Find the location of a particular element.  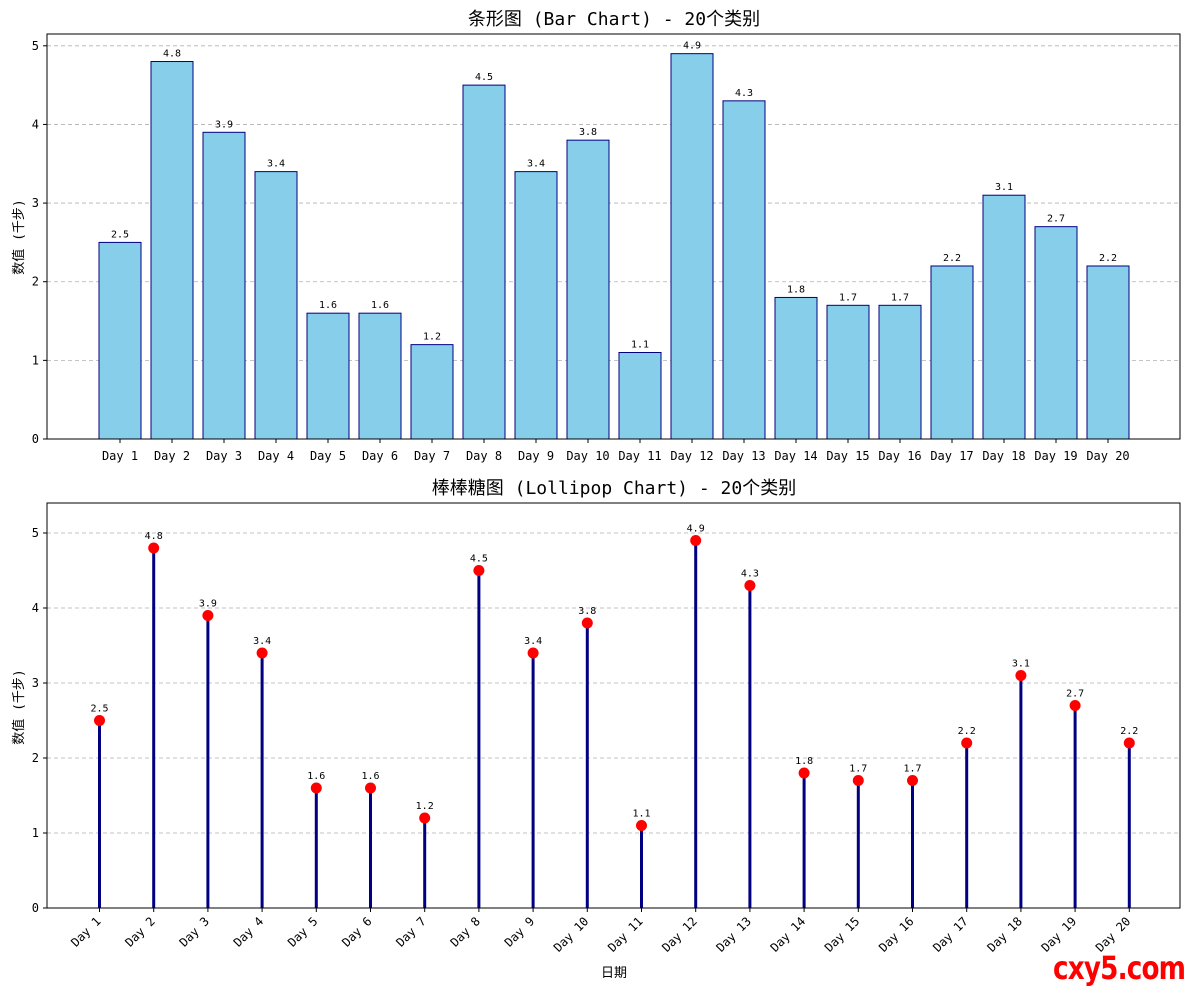

lollipop-data-label: 1.2 is located at coordinates (425, 806).